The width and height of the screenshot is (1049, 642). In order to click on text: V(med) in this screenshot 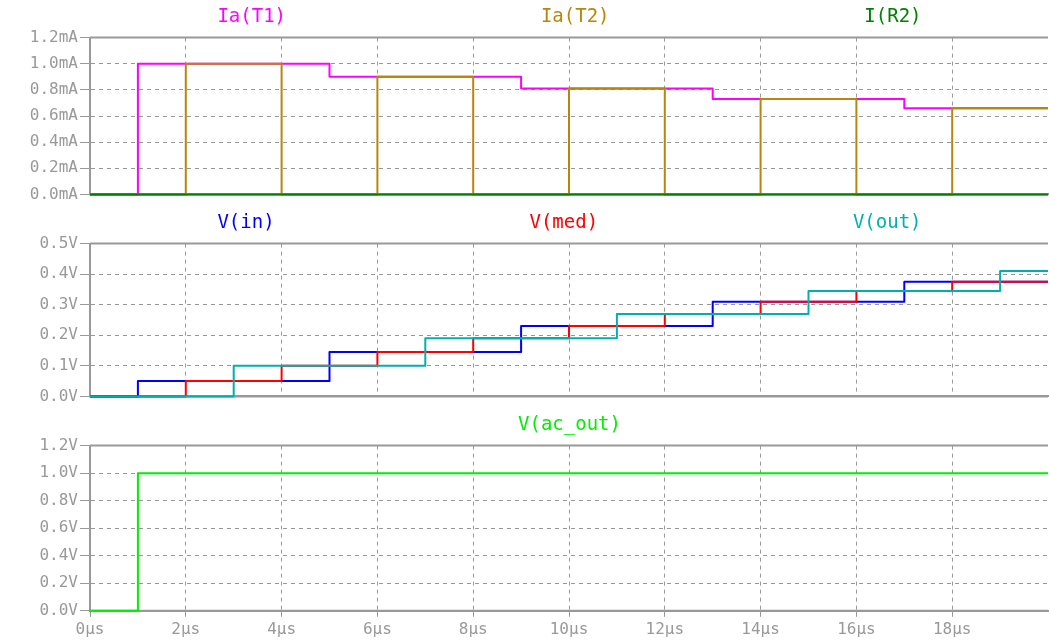, I will do `click(564, 221)`.